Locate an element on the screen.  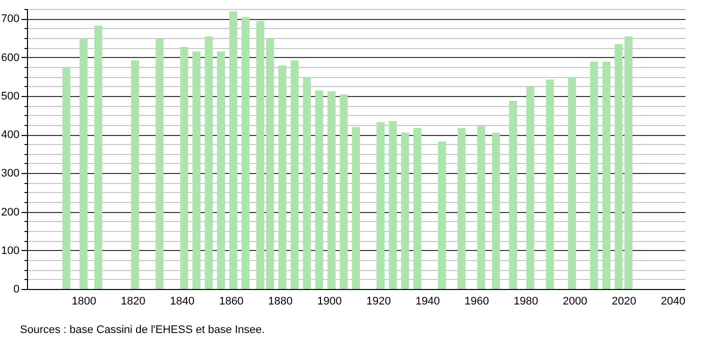
source-note: Sources : base Cassini de l'EHESS et base Insee. is located at coordinates (143, 330).